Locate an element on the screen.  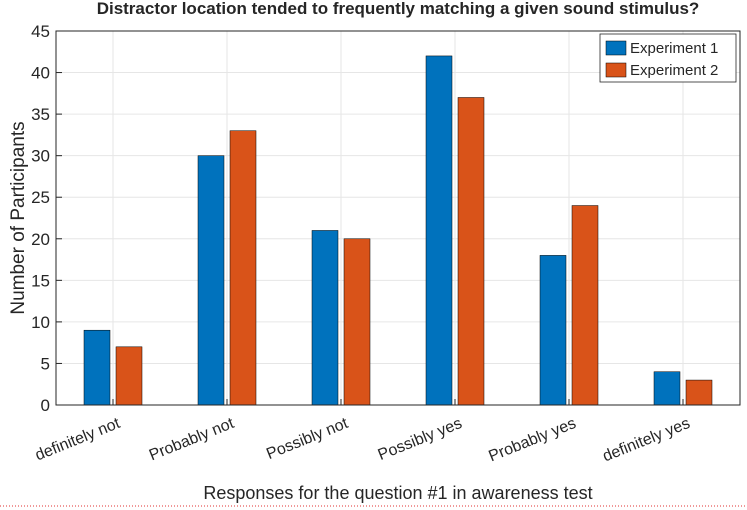
y-tick-label: 5 is located at coordinates (45, 363).